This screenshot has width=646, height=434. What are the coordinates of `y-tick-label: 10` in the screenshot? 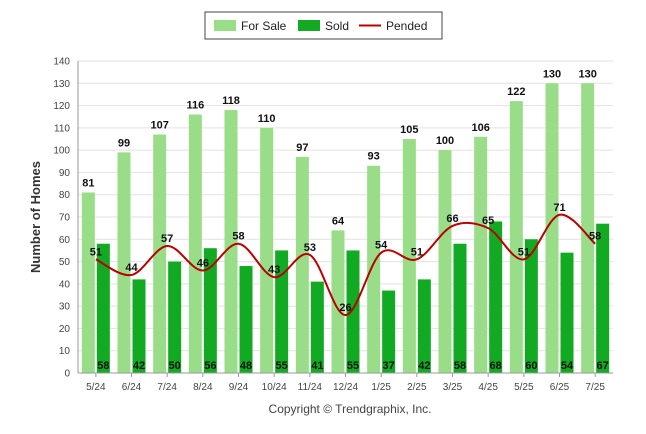 It's located at (65, 351).